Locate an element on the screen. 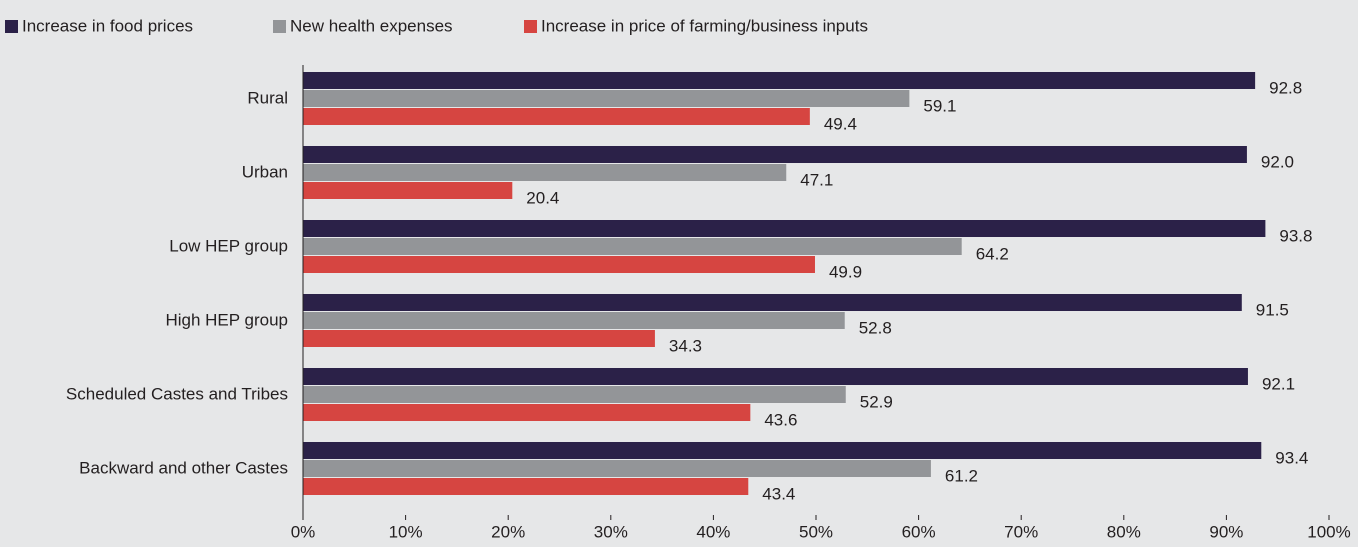  data-label: 43.6 is located at coordinates (780, 419).